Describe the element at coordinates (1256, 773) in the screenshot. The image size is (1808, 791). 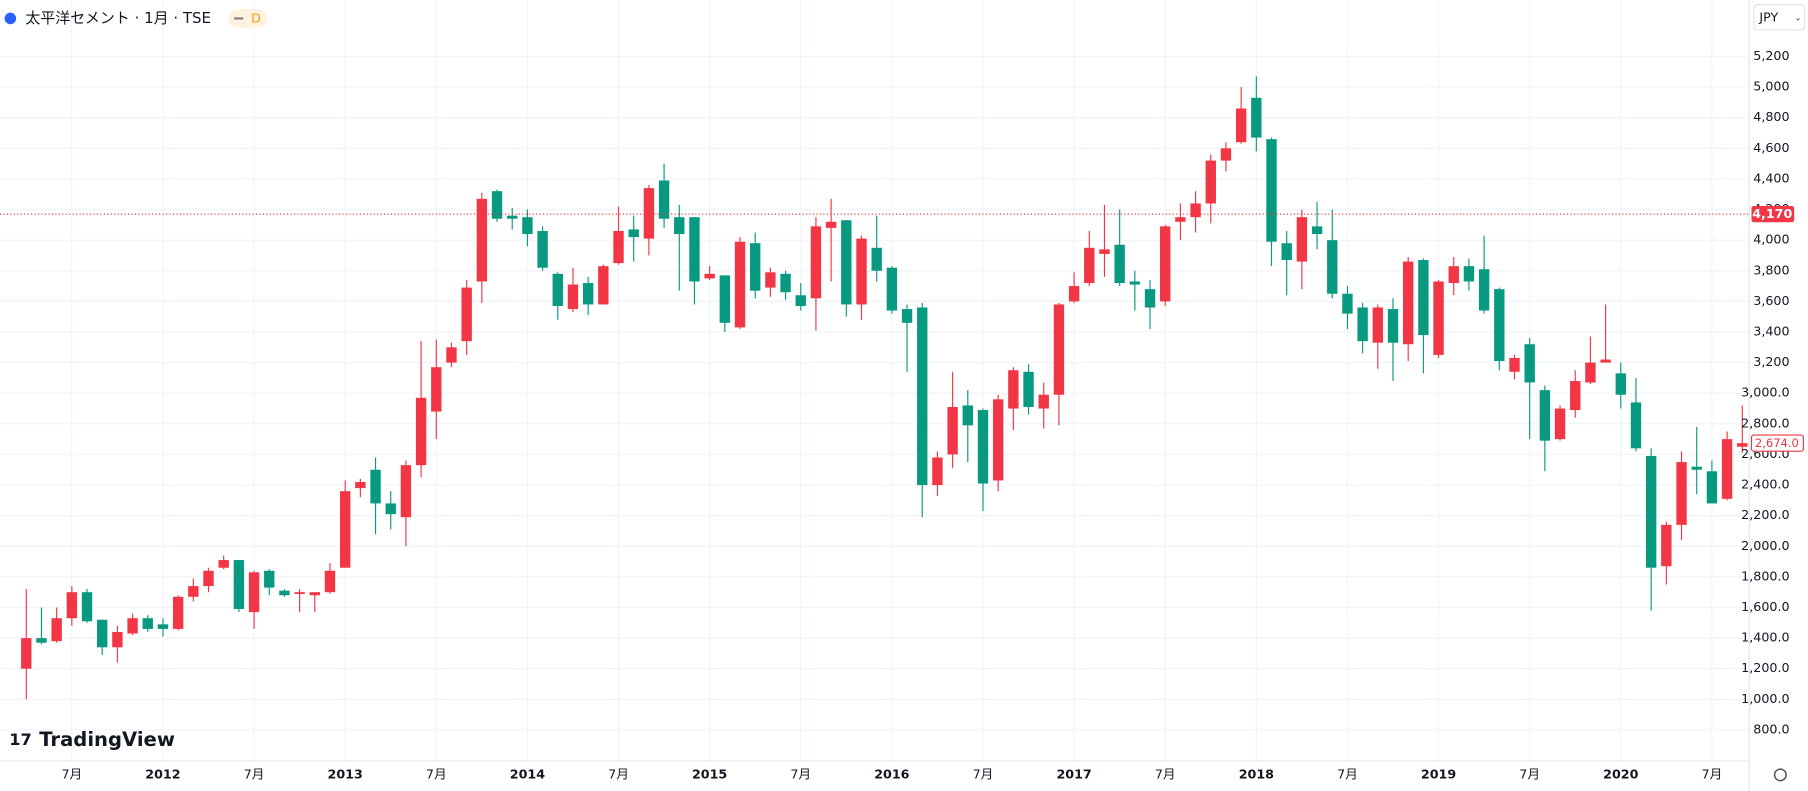
I see `x-tick-label: 2018` at that location.